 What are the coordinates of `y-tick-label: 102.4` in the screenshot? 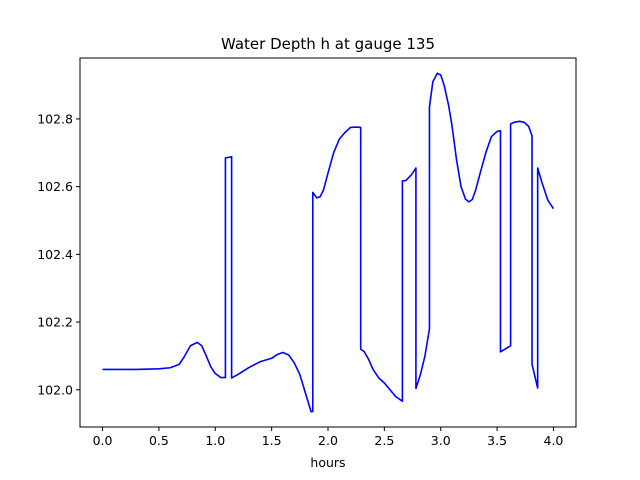 It's located at (55, 254).